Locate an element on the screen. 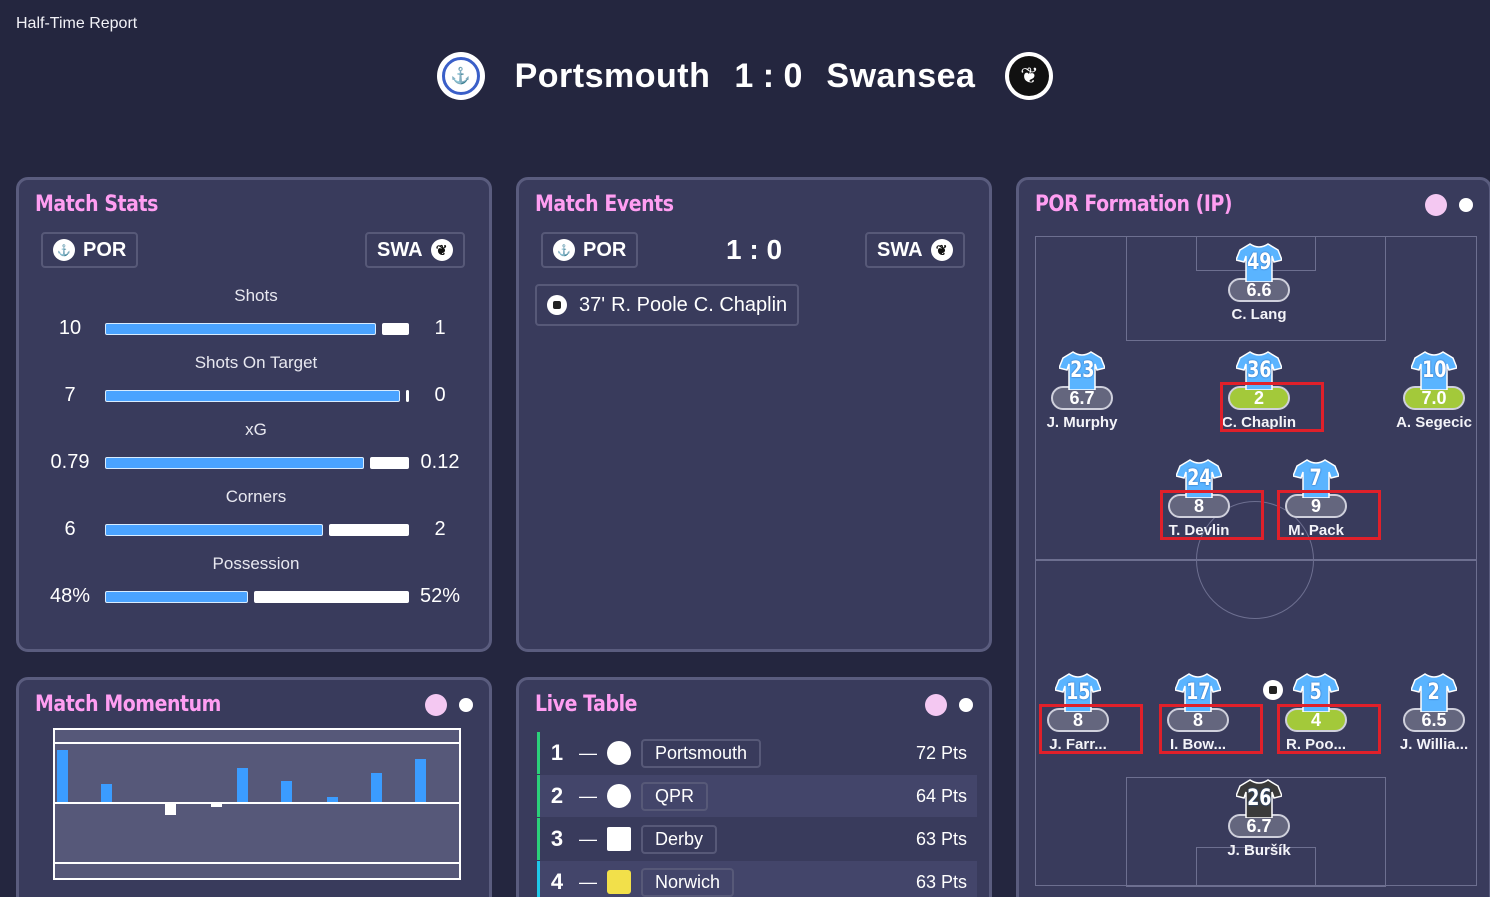 This screenshot has width=1490, height=897. shirt-number: 7 is located at coordinates (1316, 478).